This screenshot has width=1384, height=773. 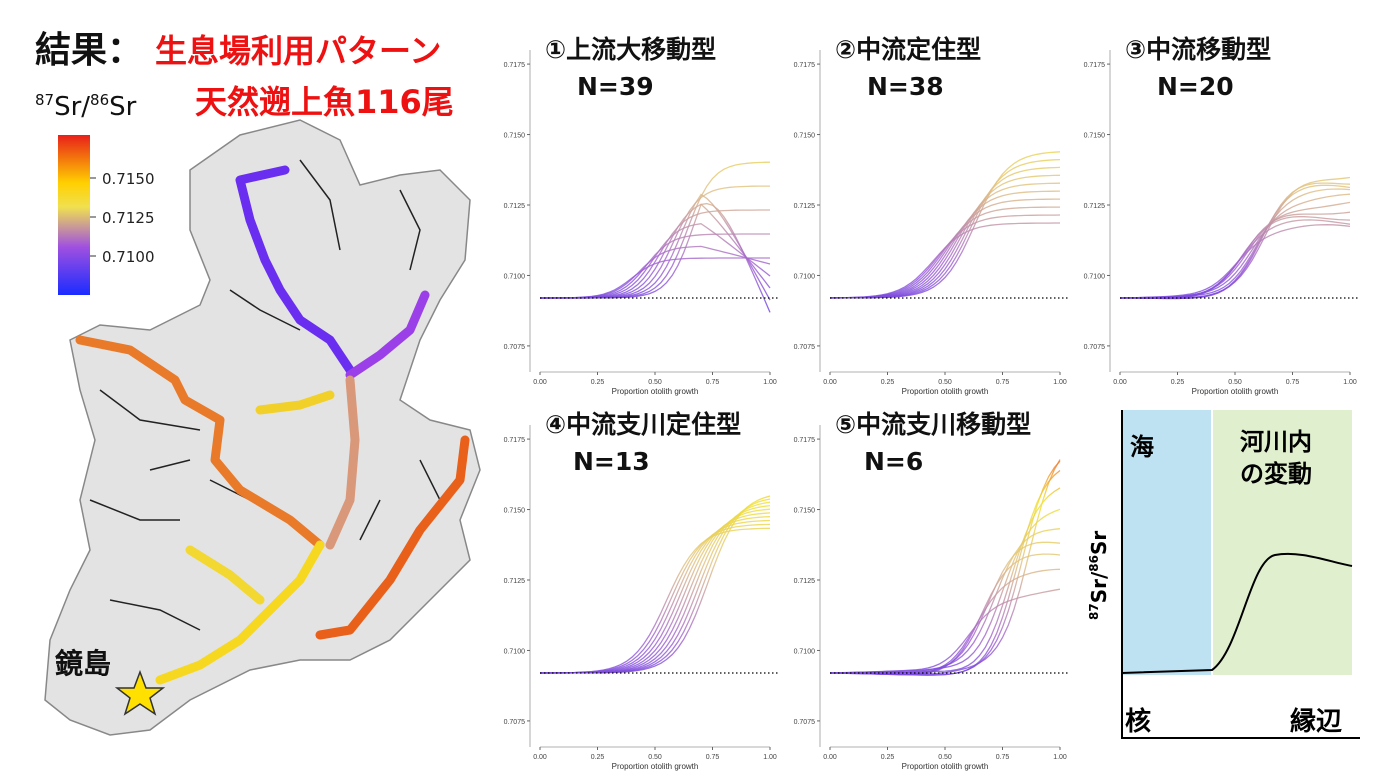 I want to click on panel-title: ⑤中流支川移動型, so click(x=933, y=424).